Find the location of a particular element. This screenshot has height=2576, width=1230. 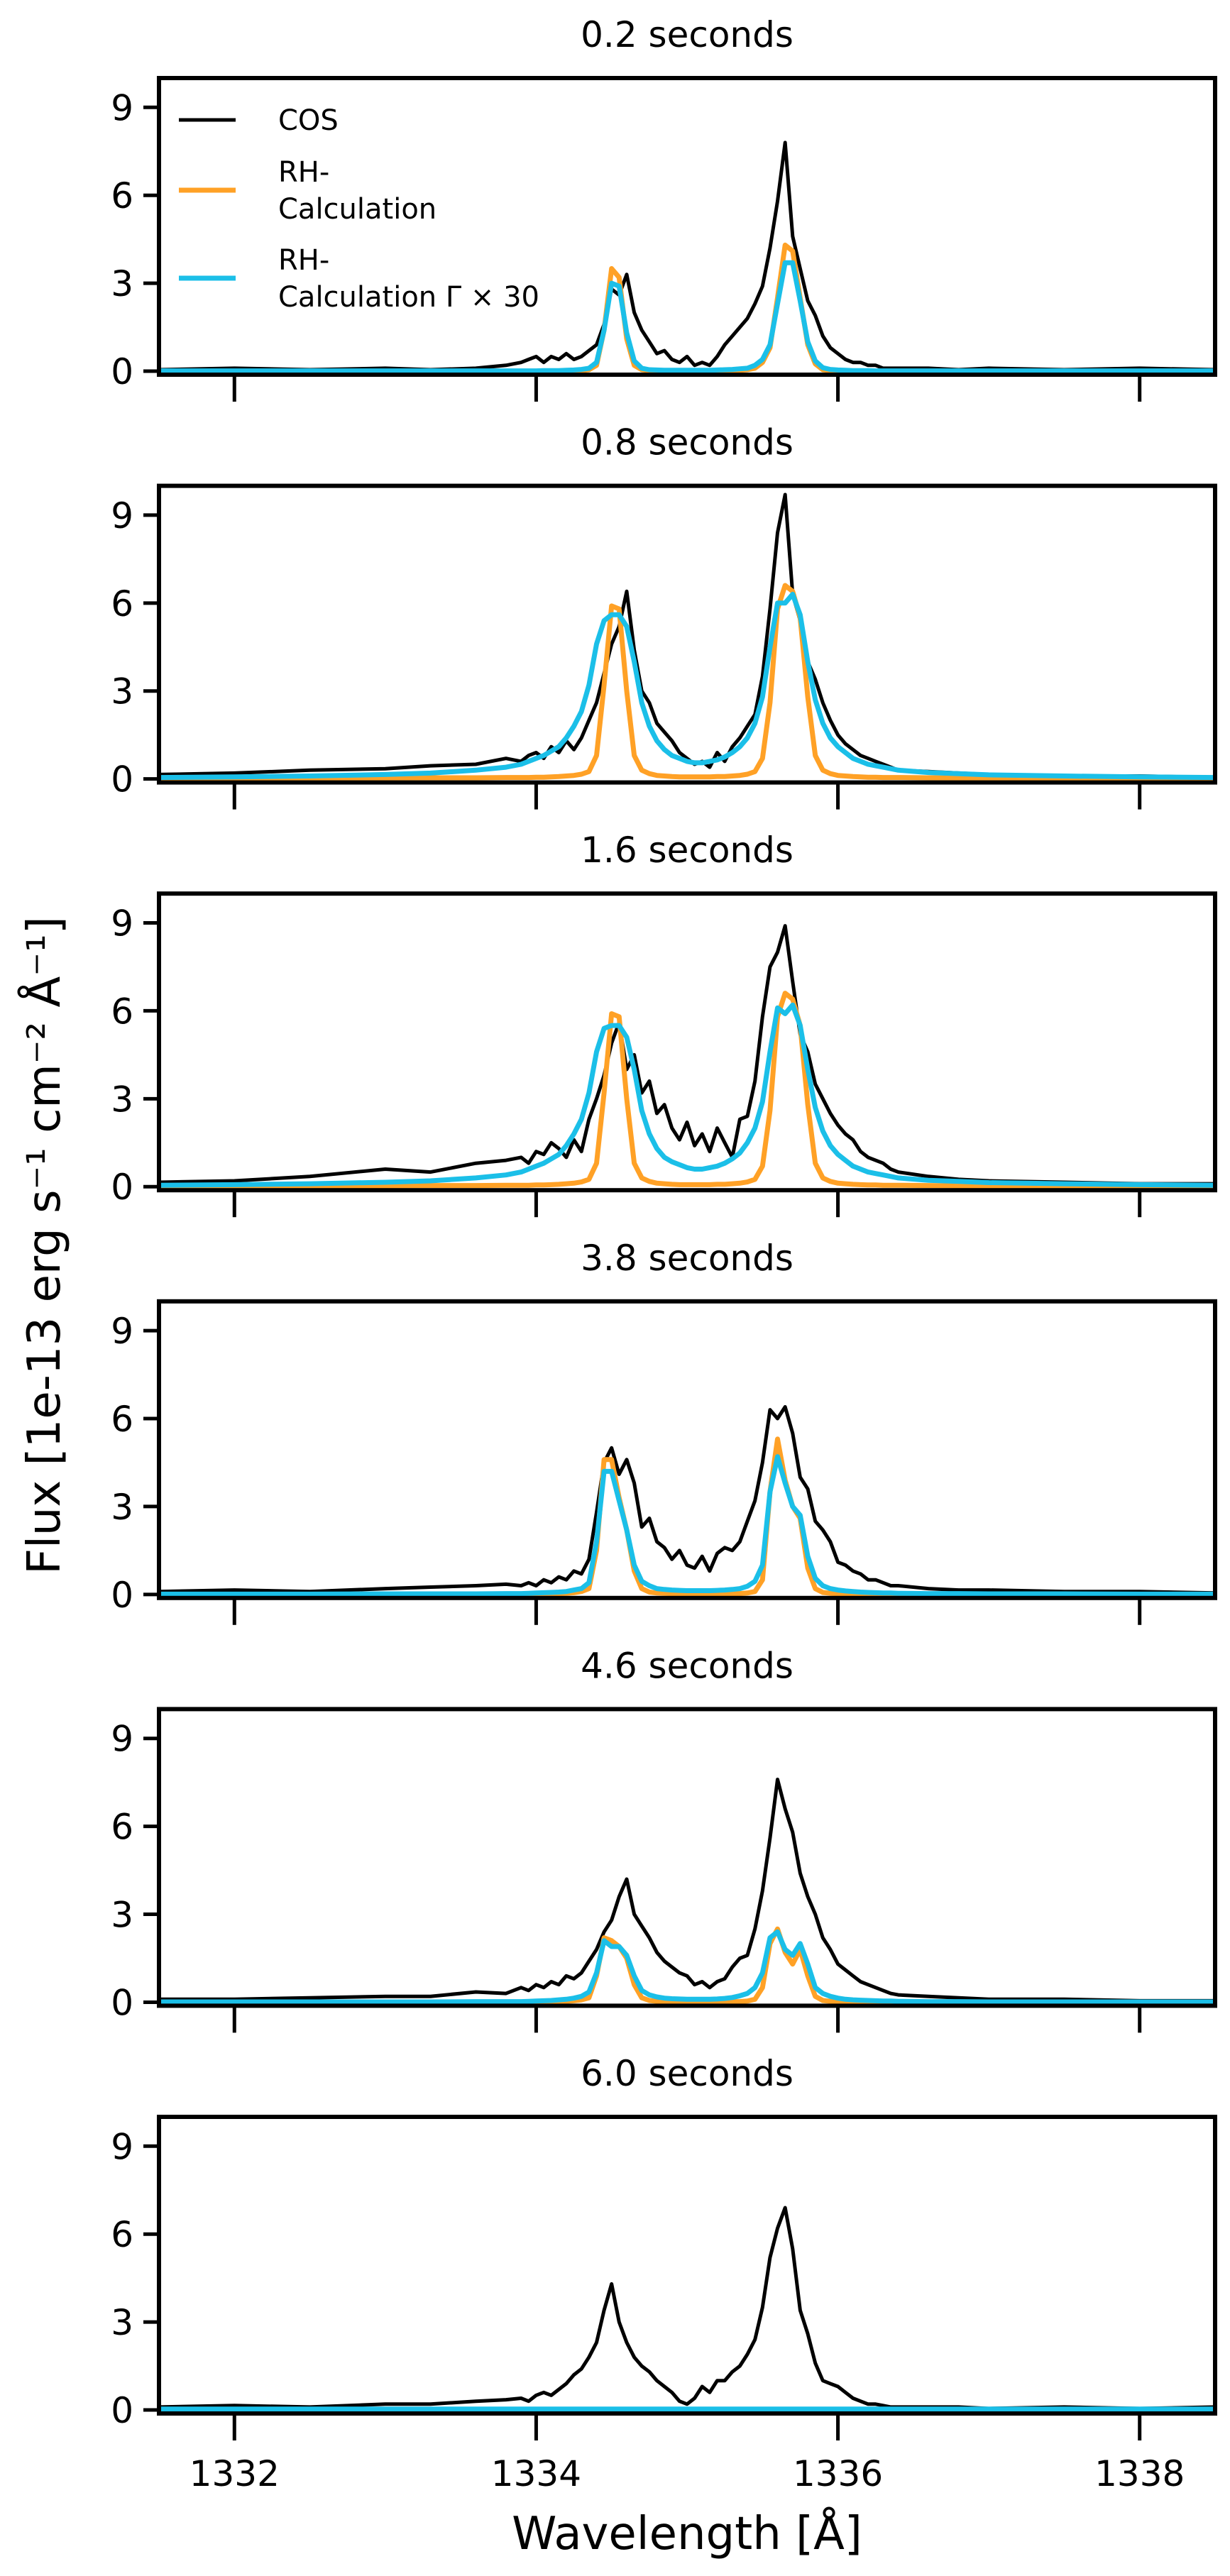

panel-title: 6.0 seconds is located at coordinates (687, 2073).